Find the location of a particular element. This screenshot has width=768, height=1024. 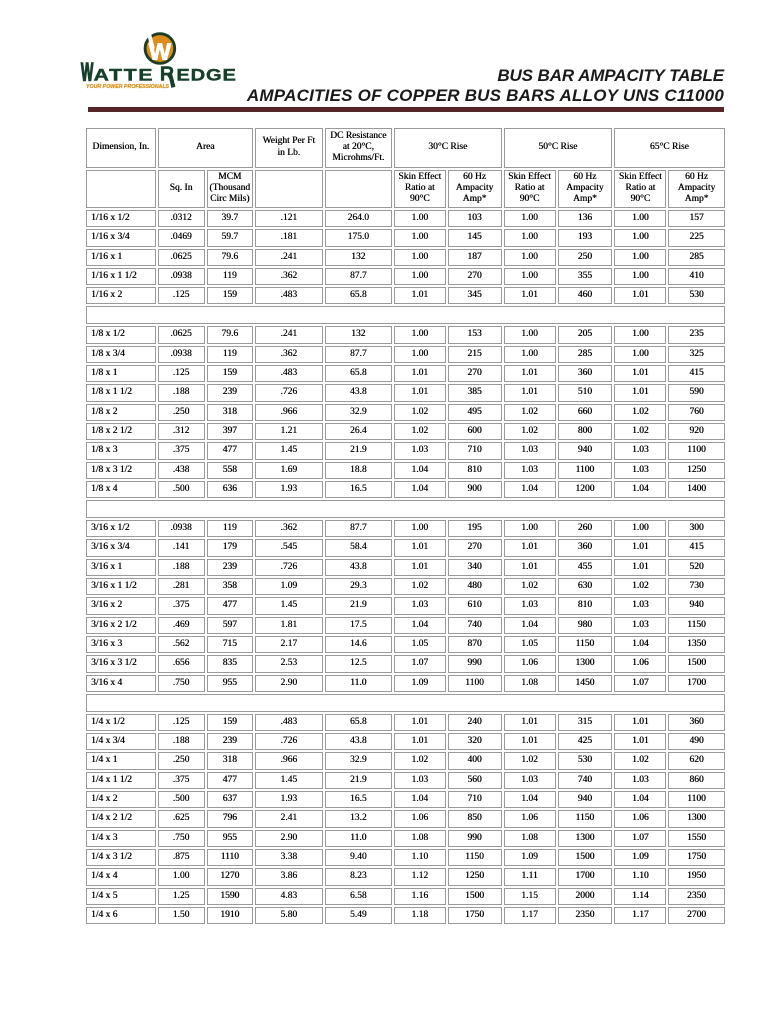

svg-text: EDGE is located at coordinates (206, 74).